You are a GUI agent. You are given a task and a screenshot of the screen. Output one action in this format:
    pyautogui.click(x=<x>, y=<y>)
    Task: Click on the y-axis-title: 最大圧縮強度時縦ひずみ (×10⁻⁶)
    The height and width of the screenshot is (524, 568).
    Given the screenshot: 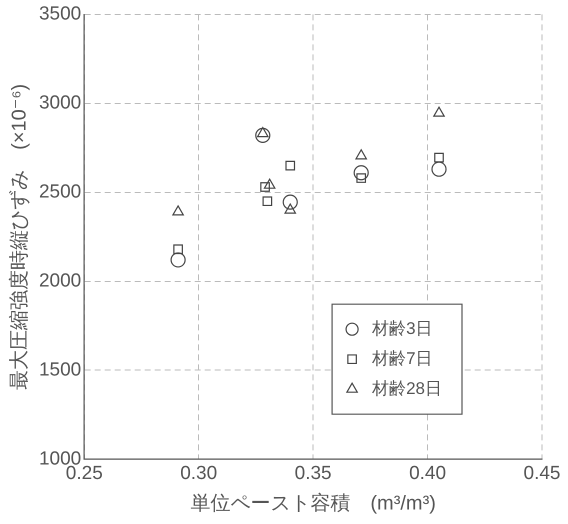 What is the action you would take?
    pyautogui.click(x=19, y=237)
    